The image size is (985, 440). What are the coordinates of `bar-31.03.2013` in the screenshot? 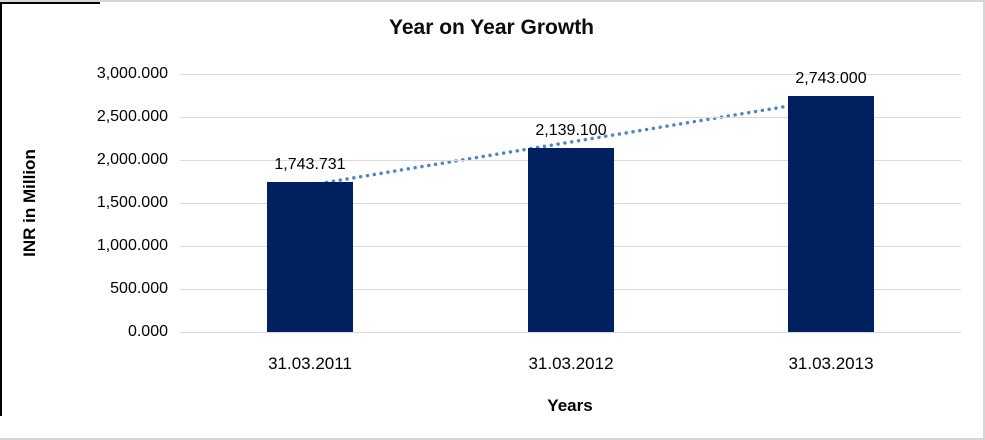 It's located at (831, 214).